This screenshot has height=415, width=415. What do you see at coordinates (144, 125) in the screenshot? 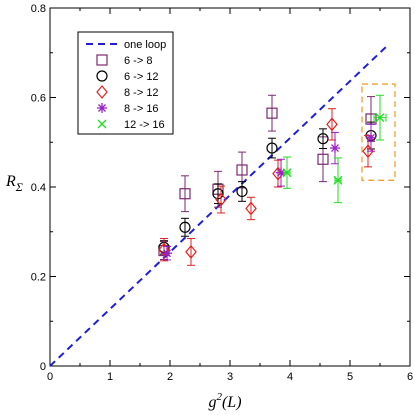
I see `legend-label: 12 -> 16` at bounding box center [144, 125].